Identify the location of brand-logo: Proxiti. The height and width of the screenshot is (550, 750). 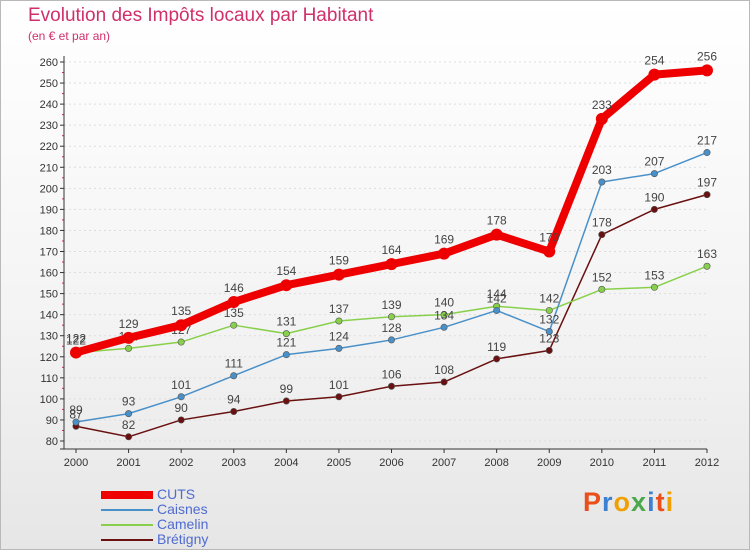
(628, 502).